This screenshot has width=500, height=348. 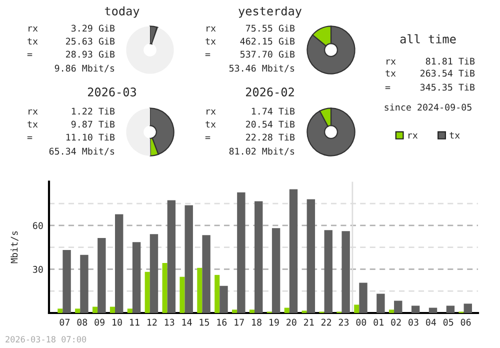 What do you see at coordinates (413, 136) in the screenshot?
I see `legend-label: rx` at bounding box center [413, 136].